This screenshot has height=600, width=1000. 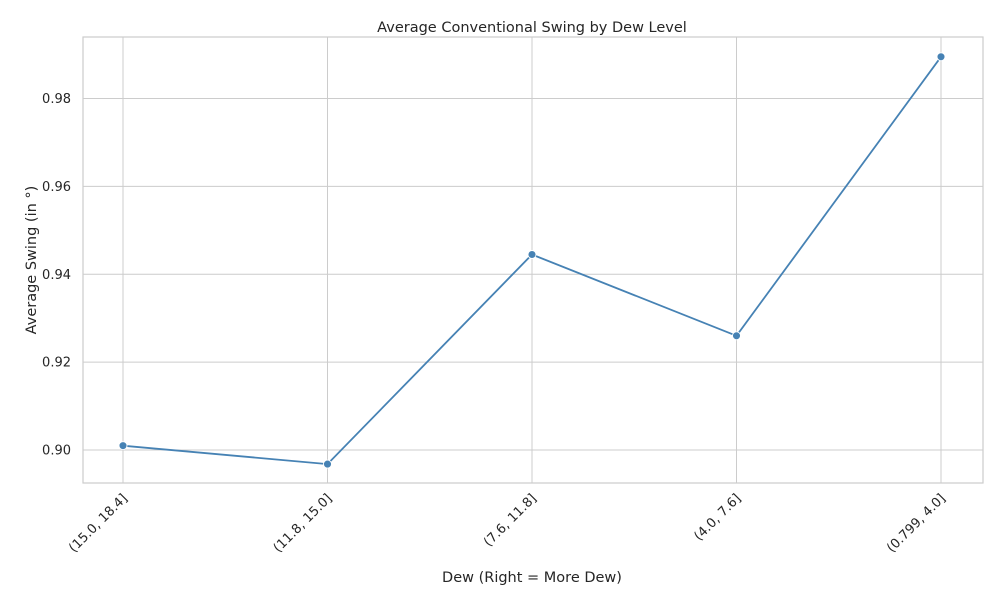 What do you see at coordinates (532, 578) in the screenshot?
I see `x-axis-label: Dew (Right = More Dew)` at bounding box center [532, 578].